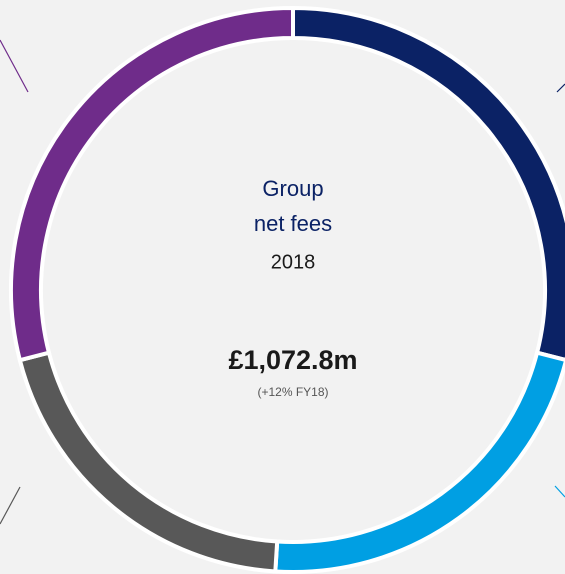  I want to click on title-line: net fees, so click(293, 223).